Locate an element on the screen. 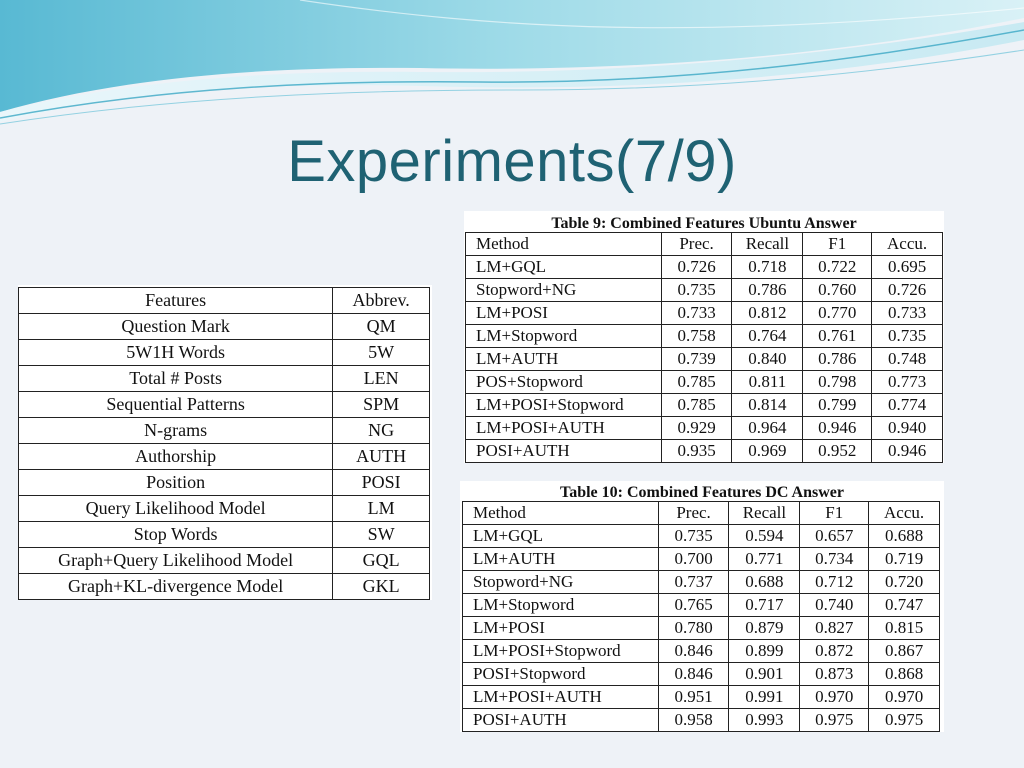 The height and width of the screenshot is (768, 1024). features-header-row: Features Abbrev. is located at coordinates (223, 300).